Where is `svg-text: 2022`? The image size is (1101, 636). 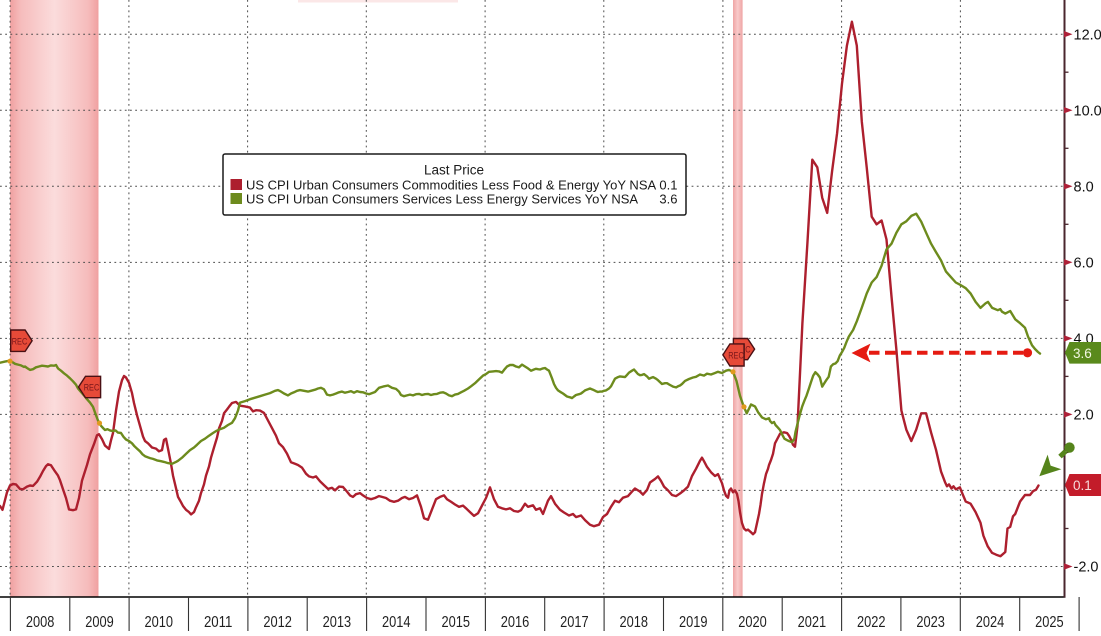
svg-text: 2022 is located at coordinates (871, 622).